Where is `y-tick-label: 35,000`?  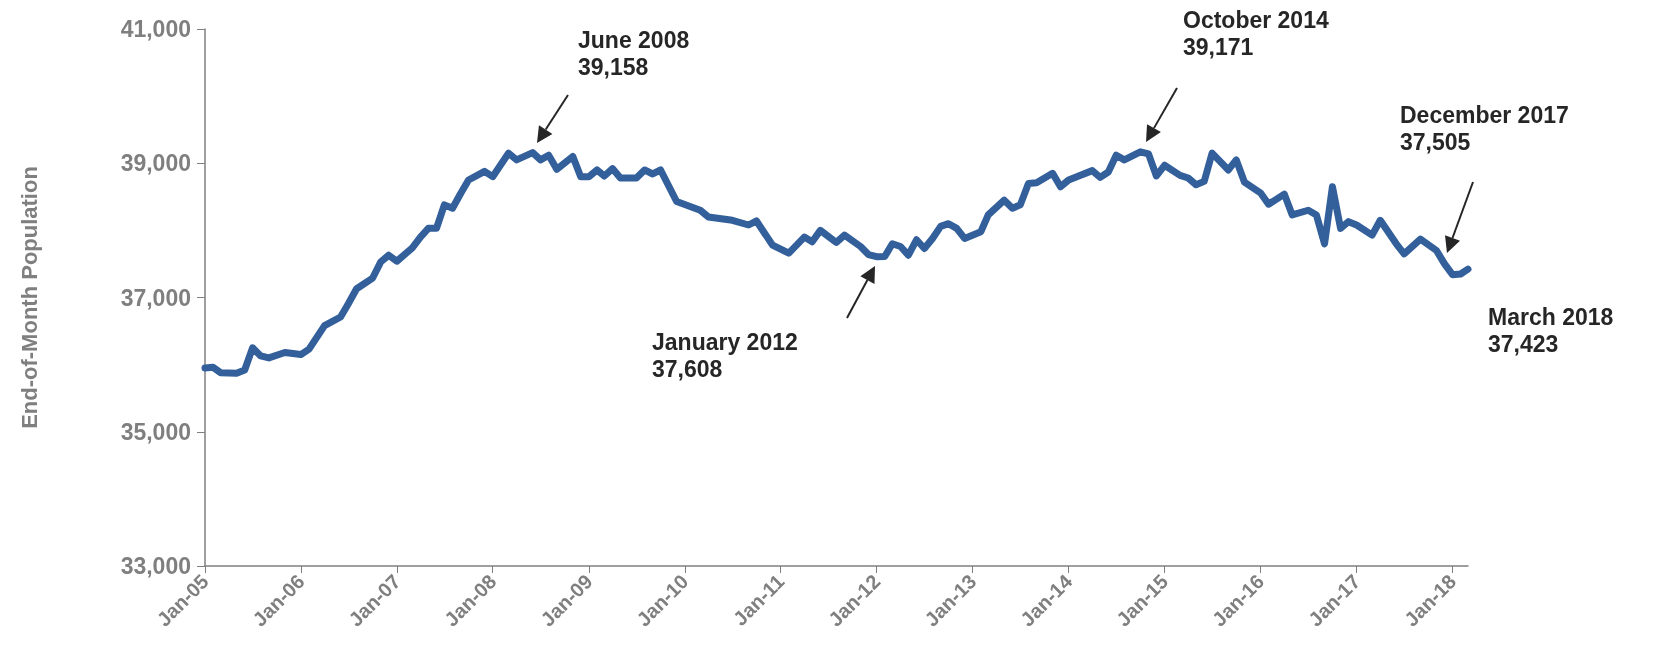
y-tick-label: 35,000 is located at coordinates (155, 431).